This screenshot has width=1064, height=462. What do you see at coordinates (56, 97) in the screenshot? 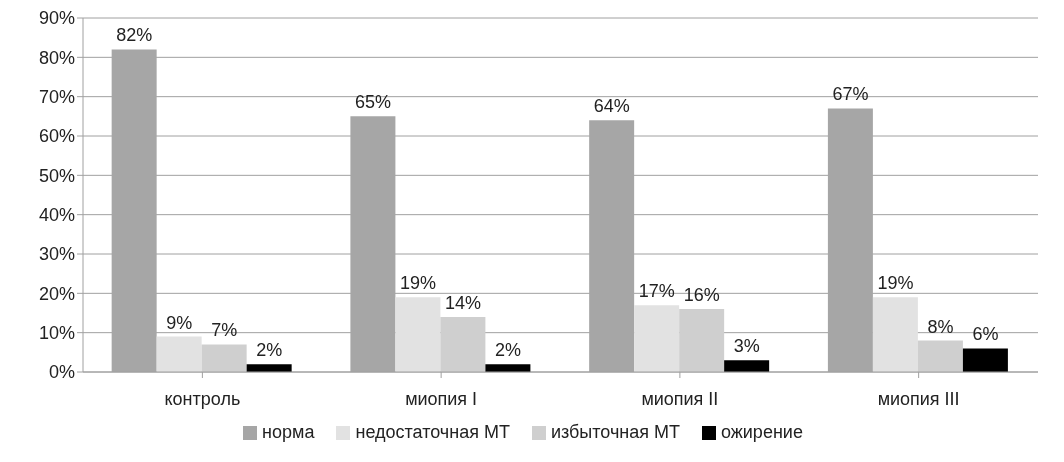
I see `y-tick-label: 70%` at bounding box center [56, 97].